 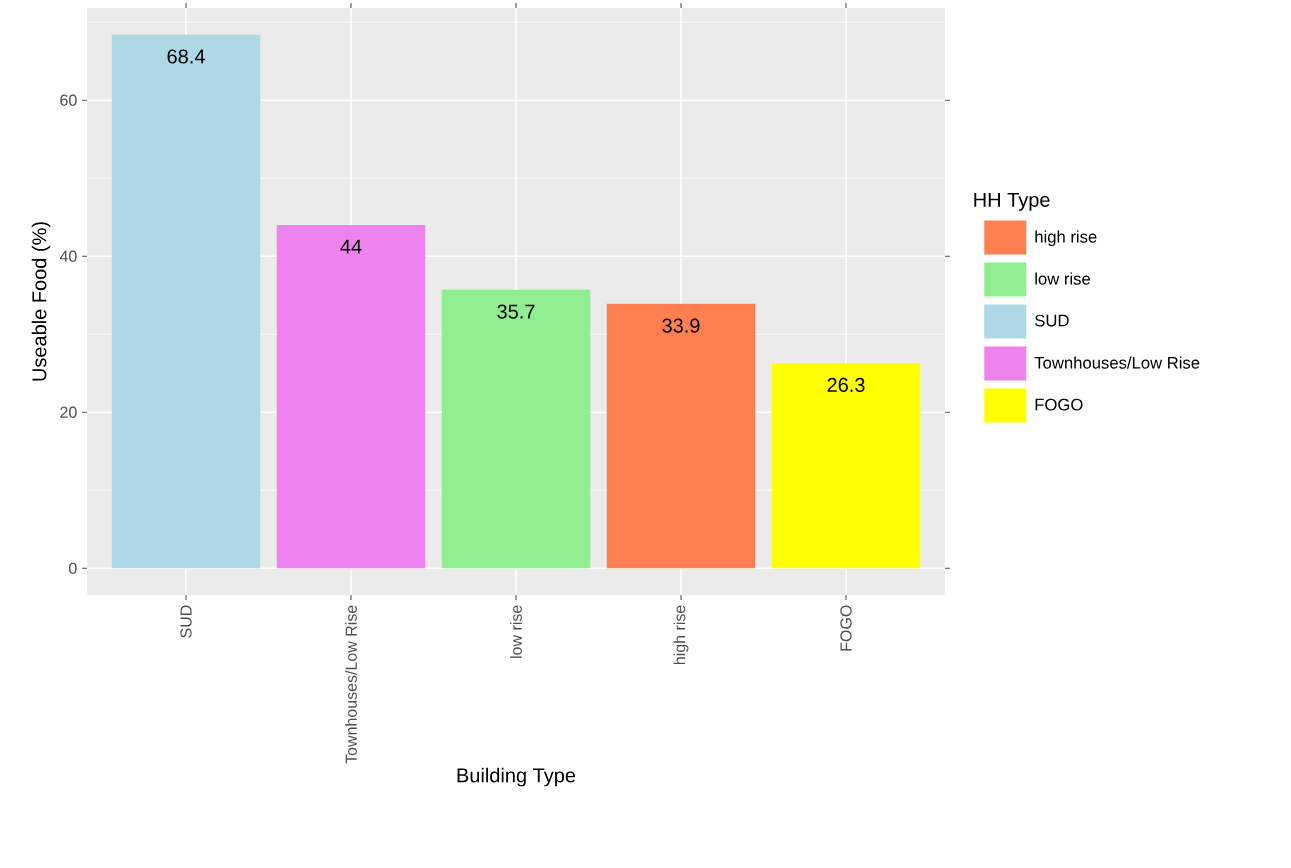 I want to click on y-tick-label: 60, so click(x=68, y=100).